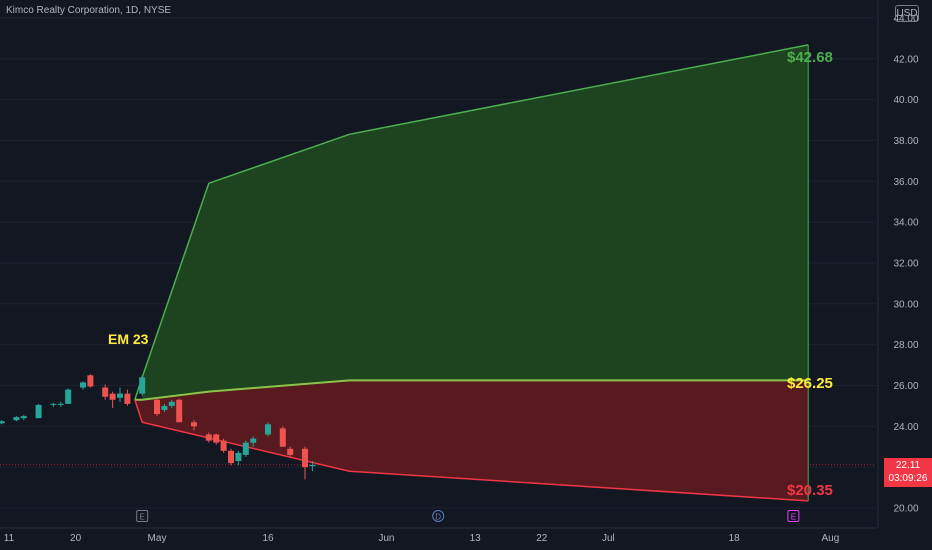  Describe the element at coordinates (908, 478) in the screenshot. I see `bar-countdown: 03:09:26` at that location.